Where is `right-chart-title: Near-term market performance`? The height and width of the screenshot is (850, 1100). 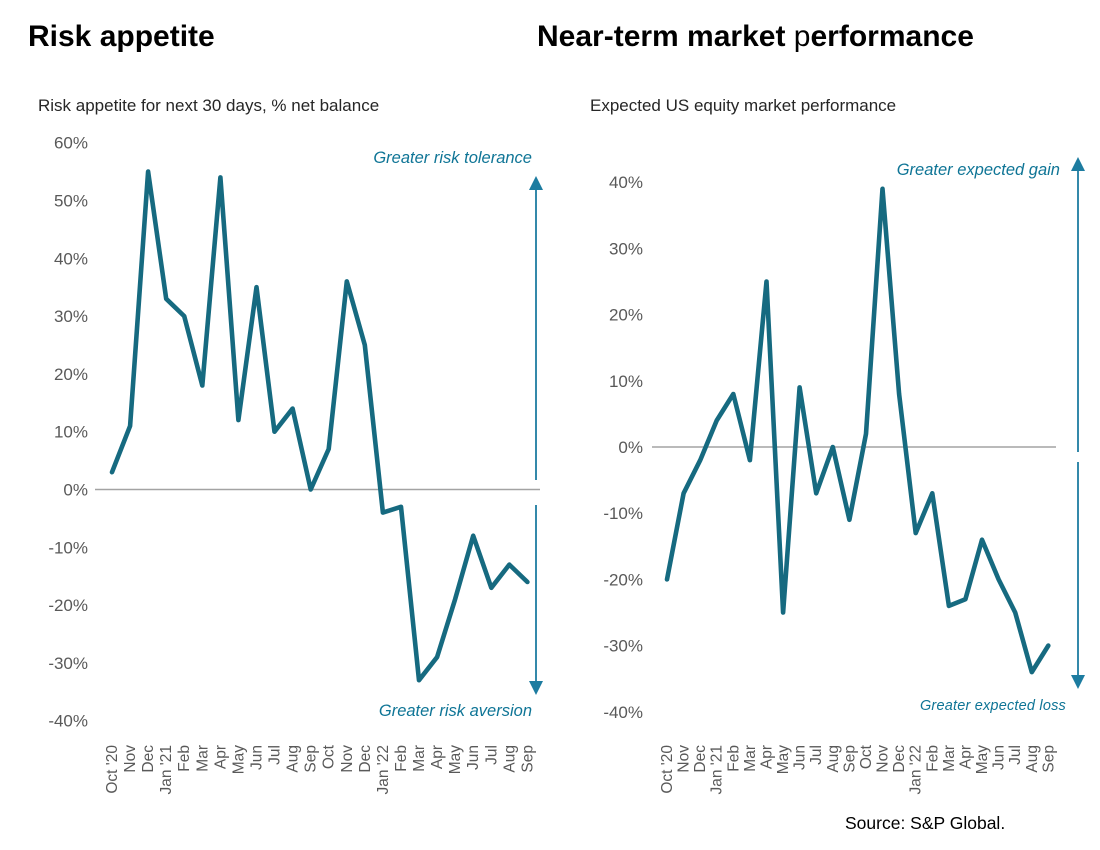
right-chart-title: Near-term market performance is located at coordinates (755, 37).